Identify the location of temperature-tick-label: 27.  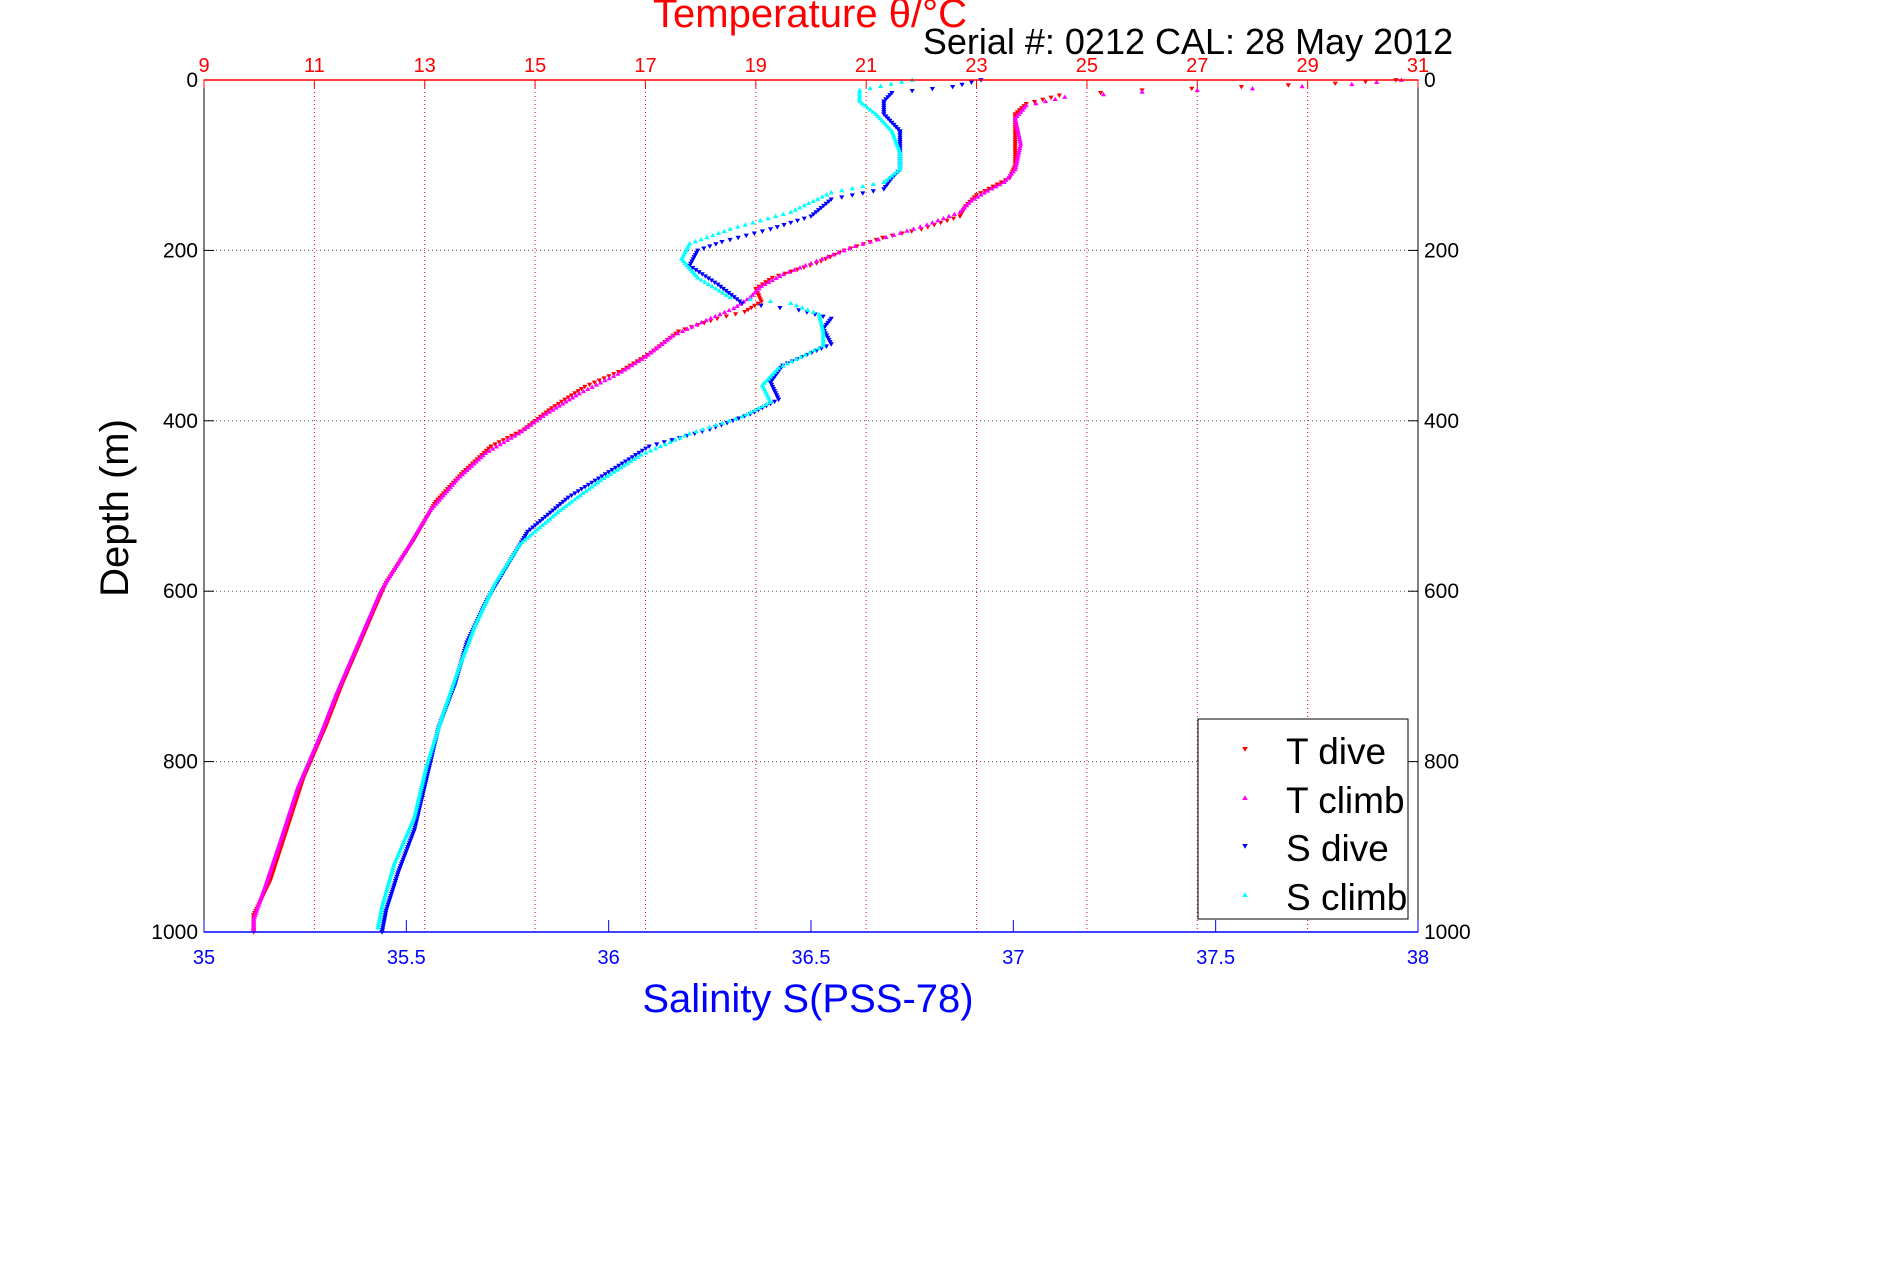
(1197, 66).